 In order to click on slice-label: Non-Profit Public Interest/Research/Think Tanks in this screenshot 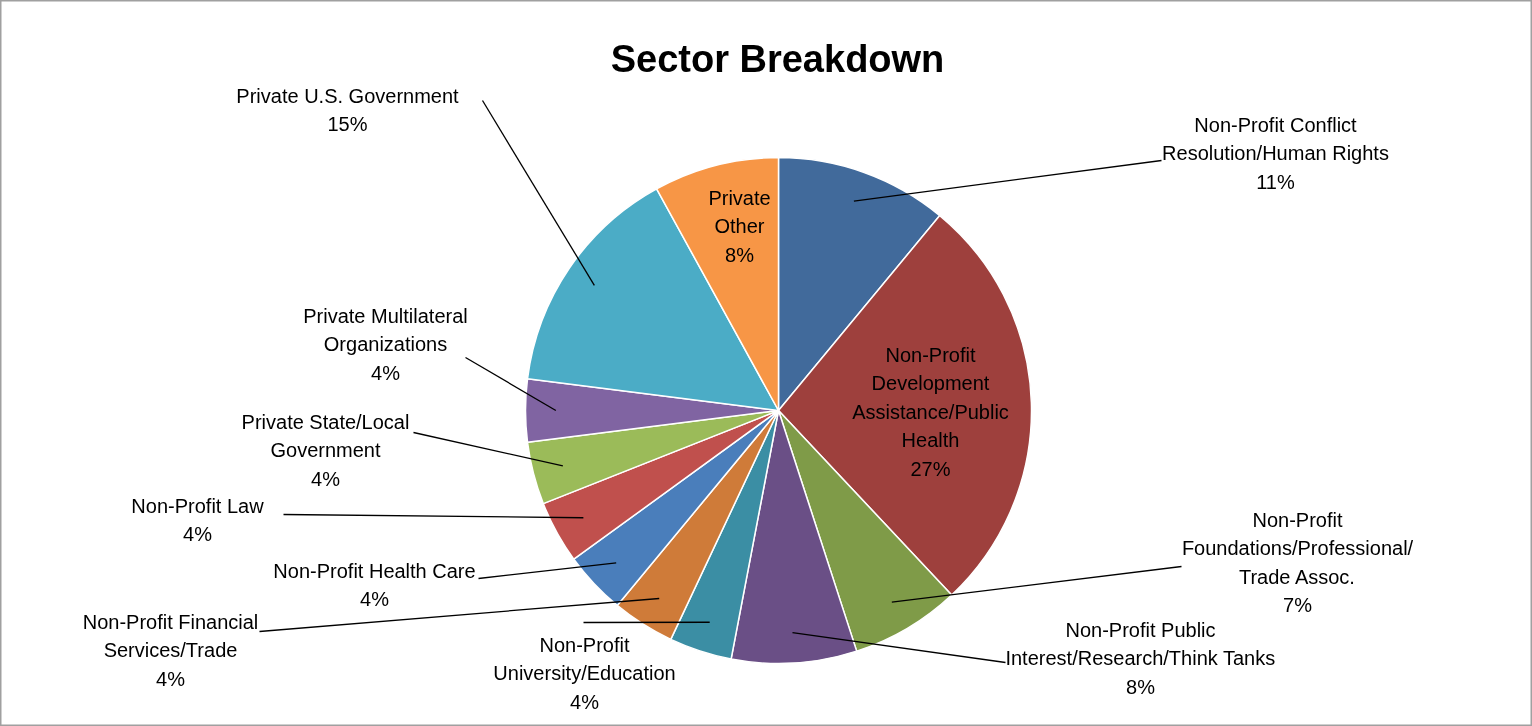, I will do `click(1140, 644)`.